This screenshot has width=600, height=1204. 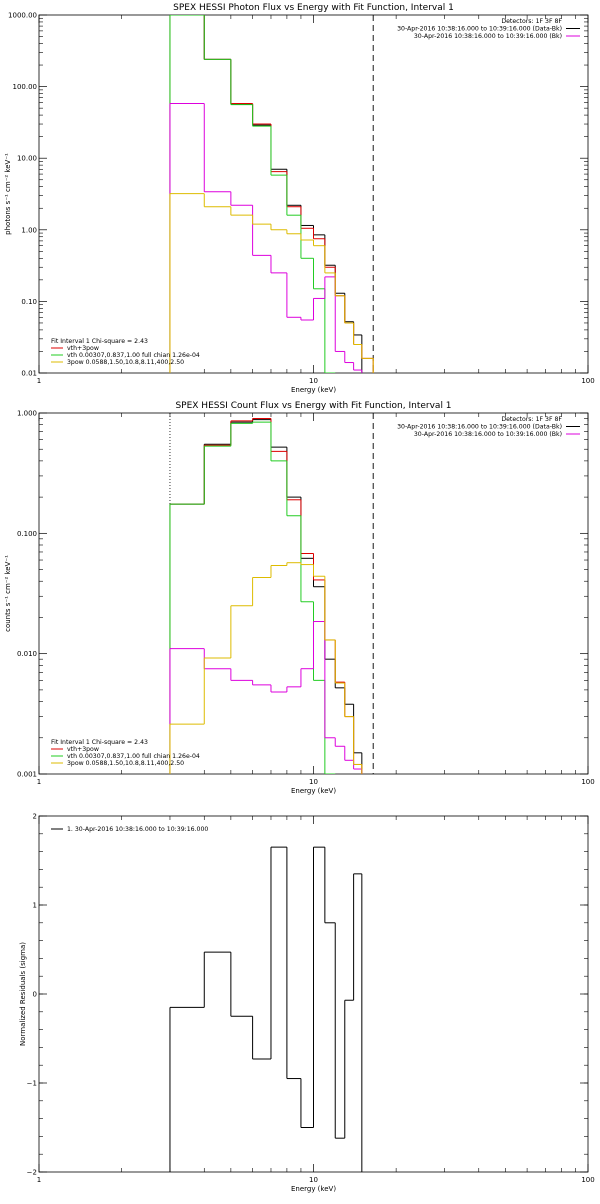 What do you see at coordinates (27, 654) in the screenshot?
I see `y-tick-label: 0.010` at bounding box center [27, 654].